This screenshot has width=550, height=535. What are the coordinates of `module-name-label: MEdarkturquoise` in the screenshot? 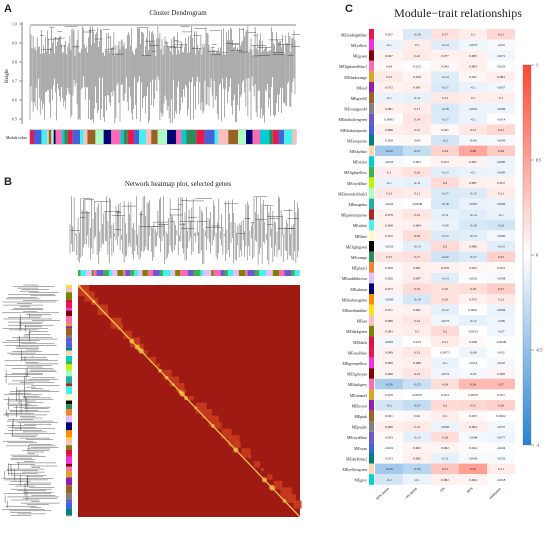 It's located at (353, 131).